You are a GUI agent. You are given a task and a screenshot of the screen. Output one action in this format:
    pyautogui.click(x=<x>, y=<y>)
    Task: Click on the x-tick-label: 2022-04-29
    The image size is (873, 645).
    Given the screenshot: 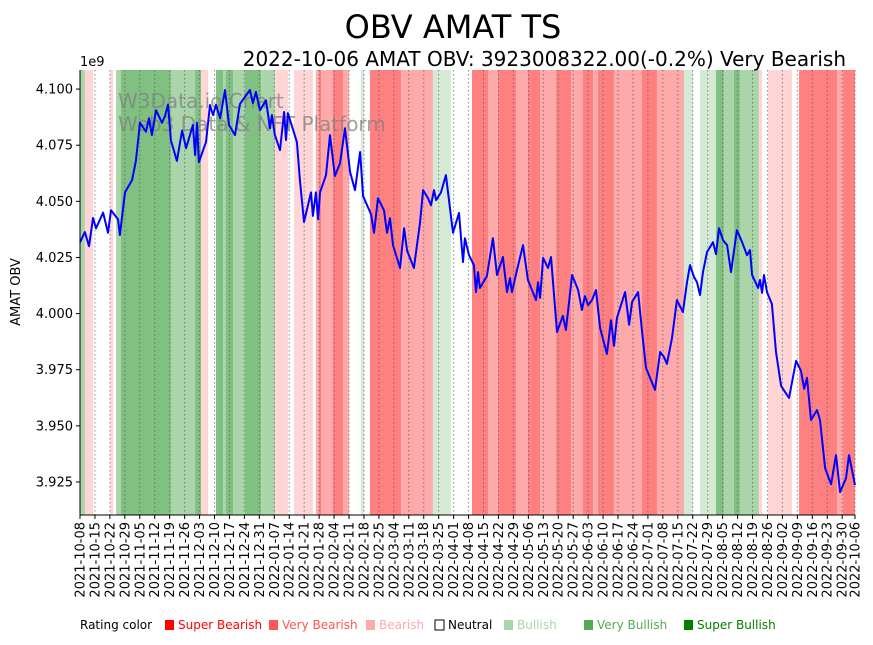 What is the action you would take?
    pyautogui.click(x=514, y=560)
    